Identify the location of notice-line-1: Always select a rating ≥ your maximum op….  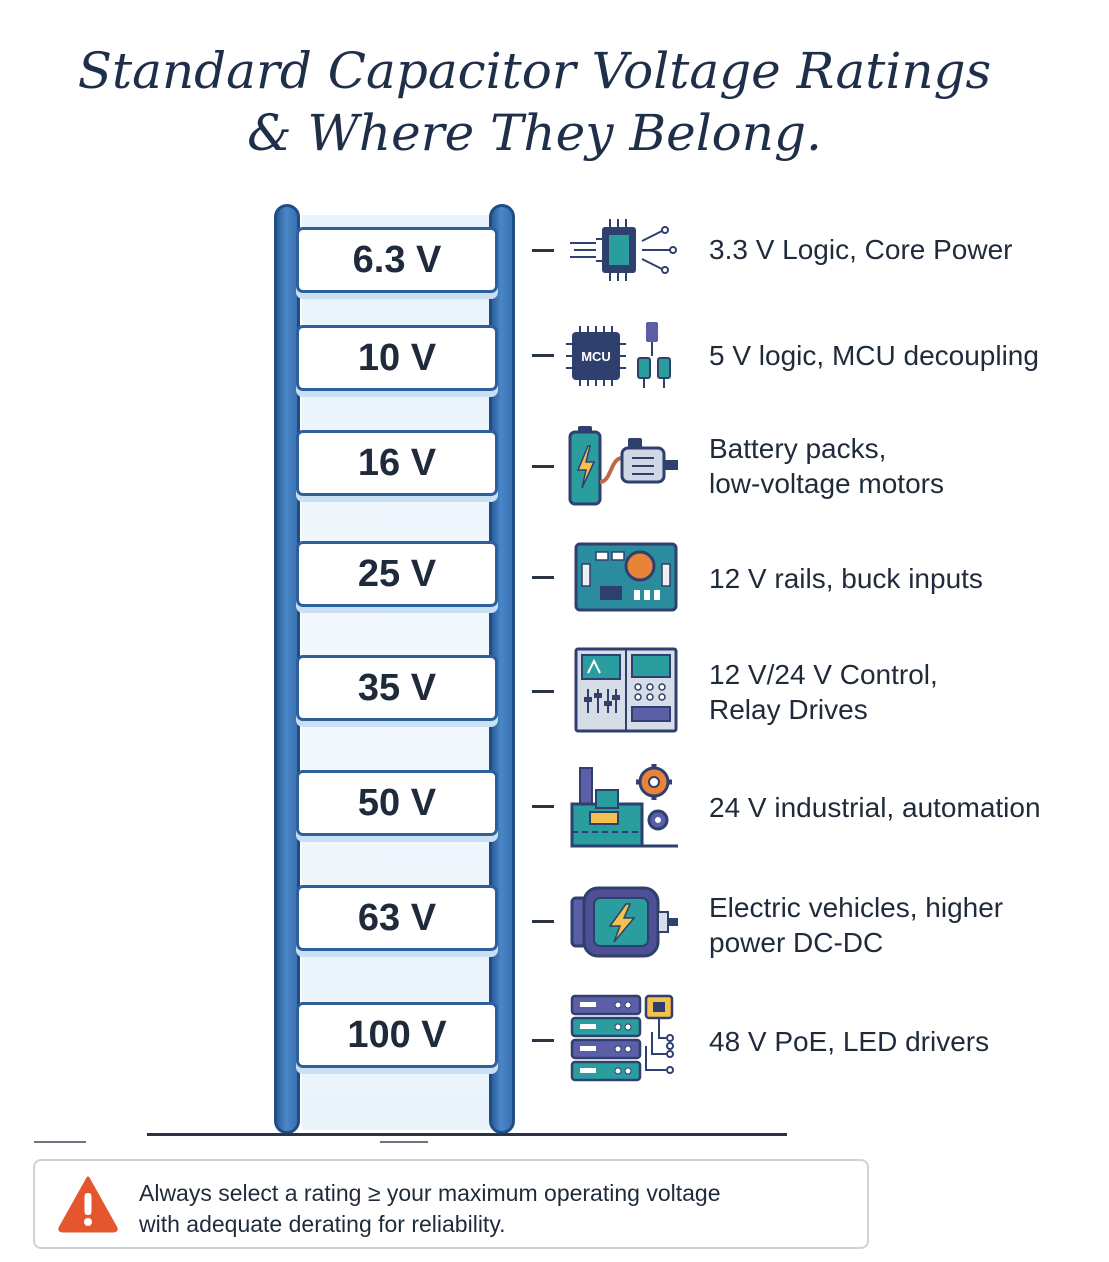
(430, 1193).